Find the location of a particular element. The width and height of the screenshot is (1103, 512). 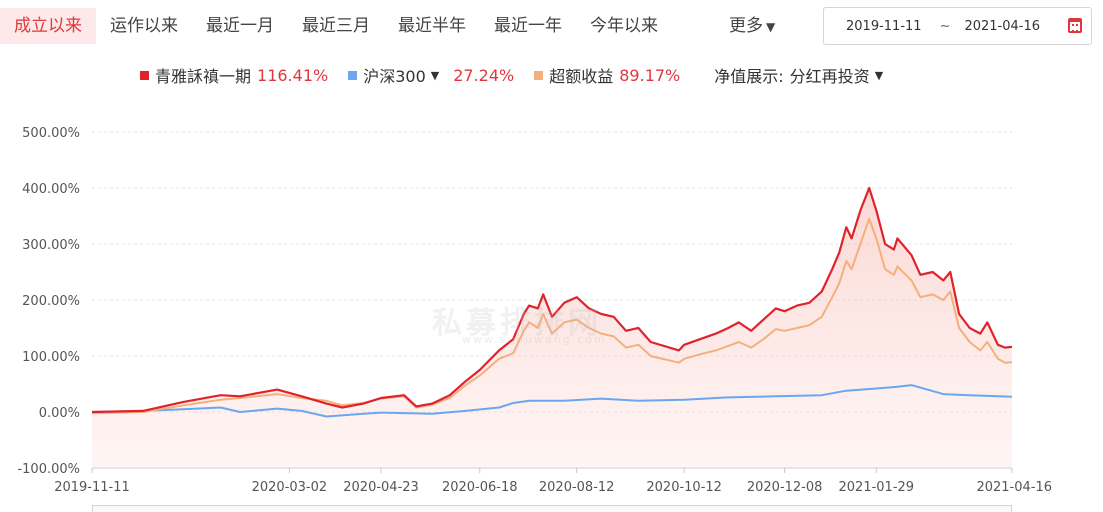

more-dropdown: 更多 ▼ is located at coordinates (752, 26).